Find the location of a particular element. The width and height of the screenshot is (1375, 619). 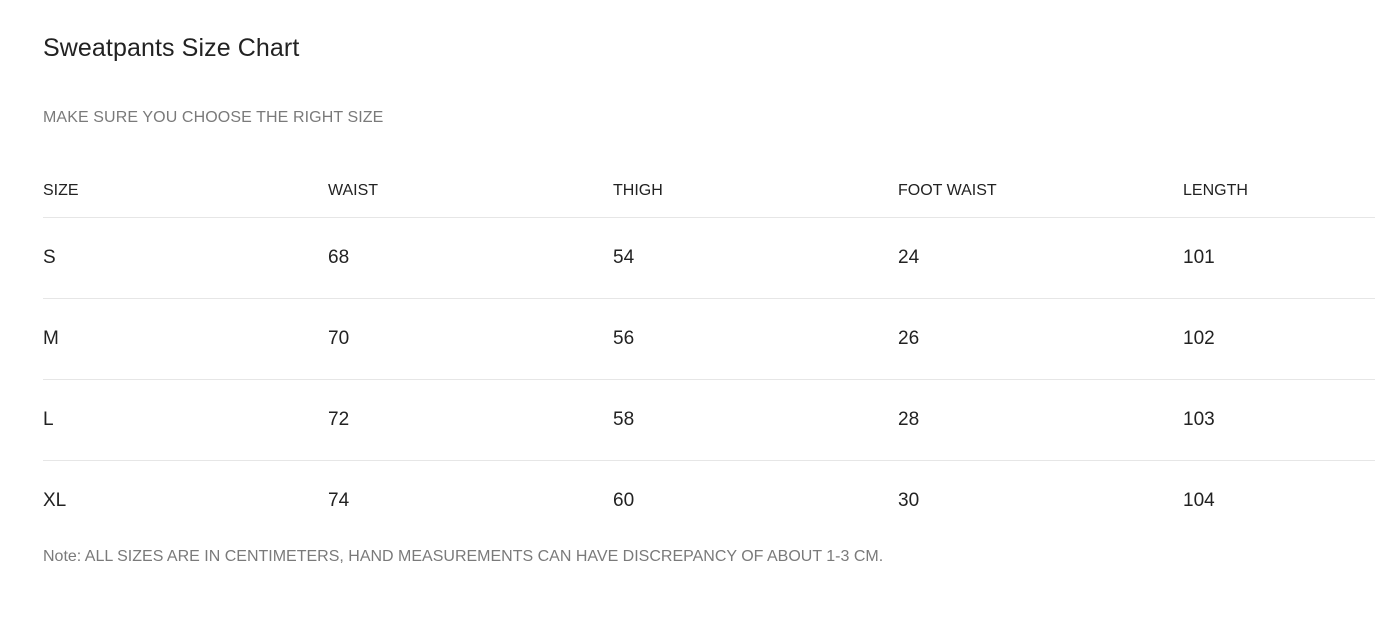

column-header-thigh: THIGH is located at coordinates (755, 191).